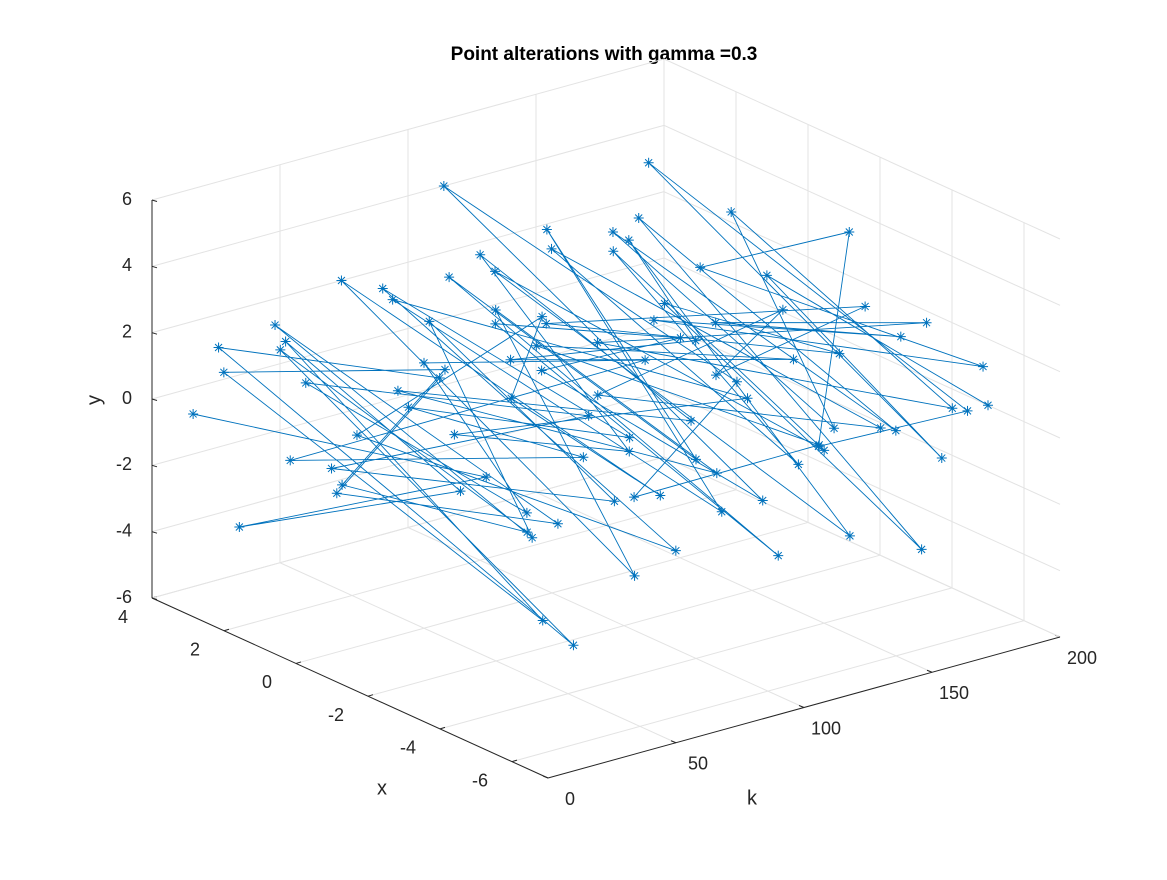  What do you see at coordinates (123, 617) in the screenshot?
I see `x-tick-label: 4` at bounding box center [123, 617].